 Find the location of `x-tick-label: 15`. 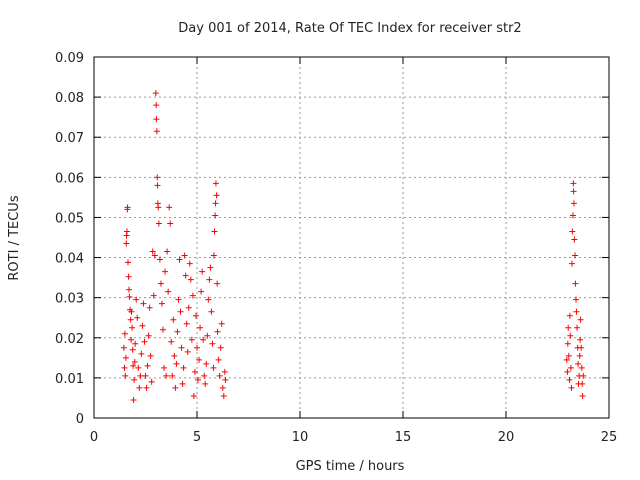

x-tick-label: 15 is located at coordinates (403, 437).